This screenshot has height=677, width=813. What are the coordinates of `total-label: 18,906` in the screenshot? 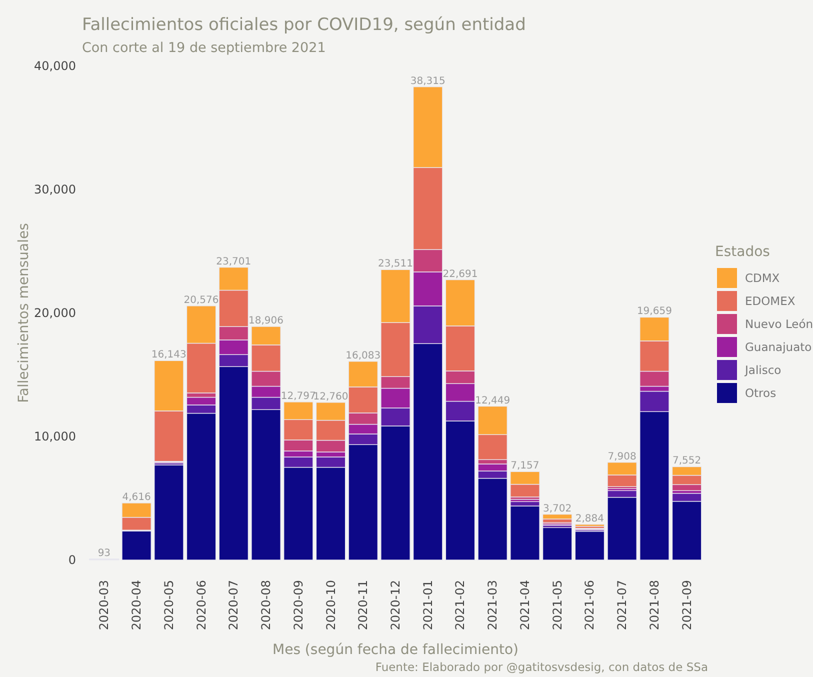 It's located at (266, 321).